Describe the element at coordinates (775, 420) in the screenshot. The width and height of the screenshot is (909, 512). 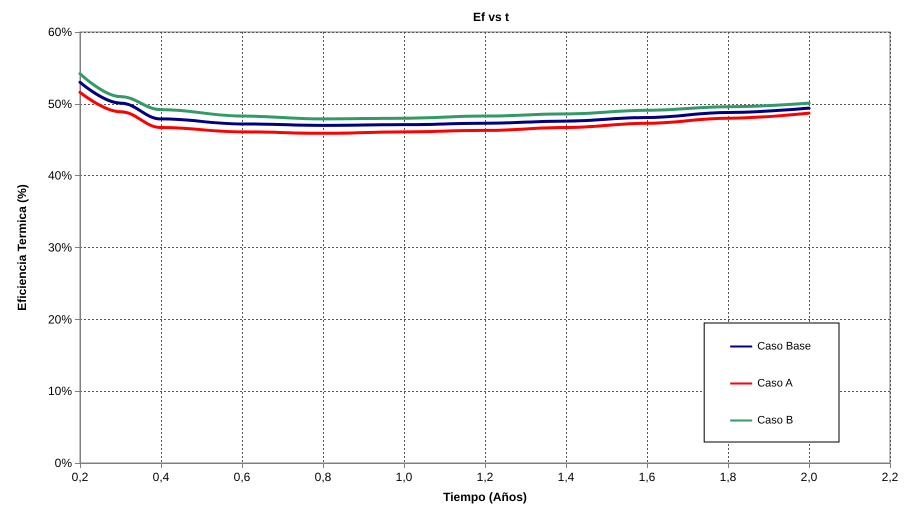
I see `legend-label: Caso B` at that location.